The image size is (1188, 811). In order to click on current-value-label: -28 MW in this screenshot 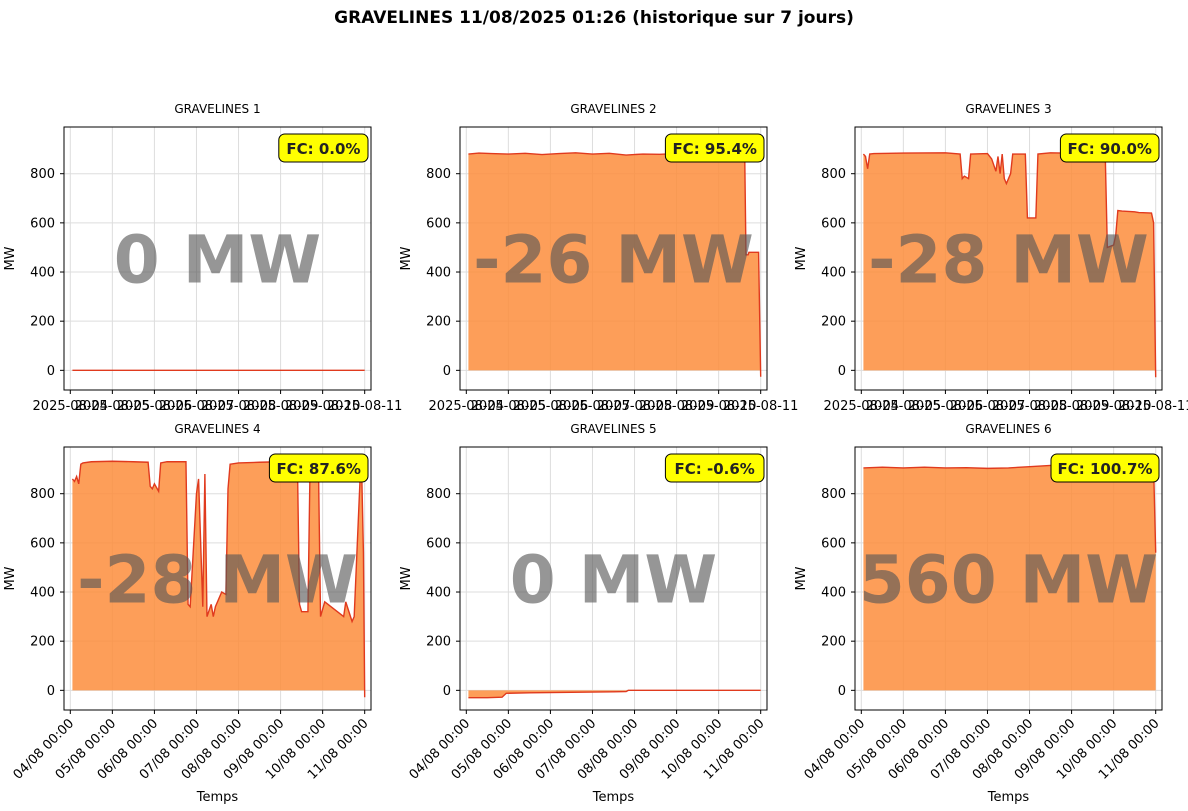, I will do `click(1008, 260)`.